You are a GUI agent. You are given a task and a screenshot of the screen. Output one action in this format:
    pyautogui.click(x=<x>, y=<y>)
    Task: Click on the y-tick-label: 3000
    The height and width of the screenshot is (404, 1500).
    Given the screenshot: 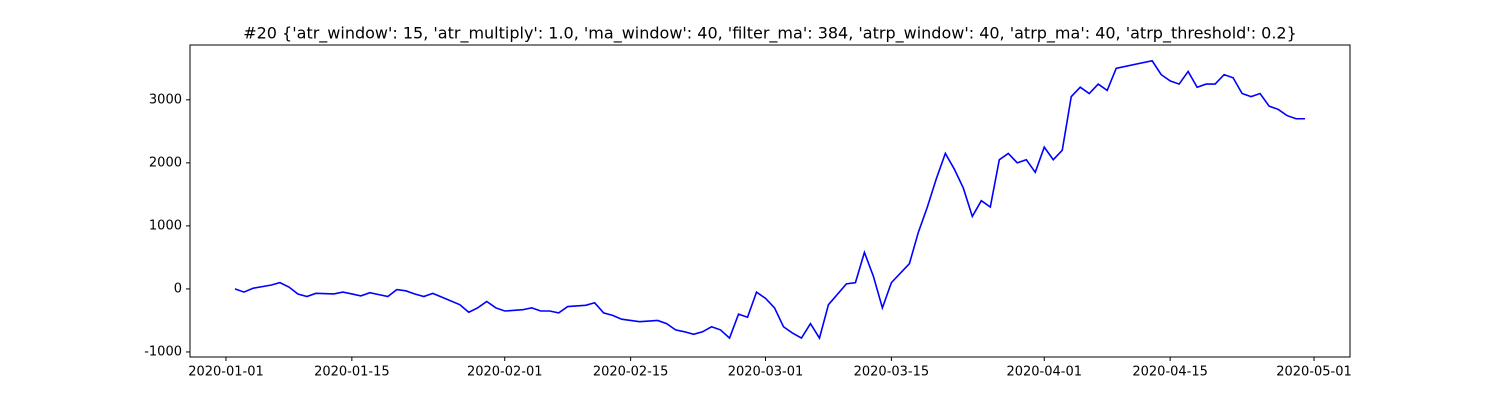 What is the action you would take?
    pyautogui.click(x=165, y=99)
    